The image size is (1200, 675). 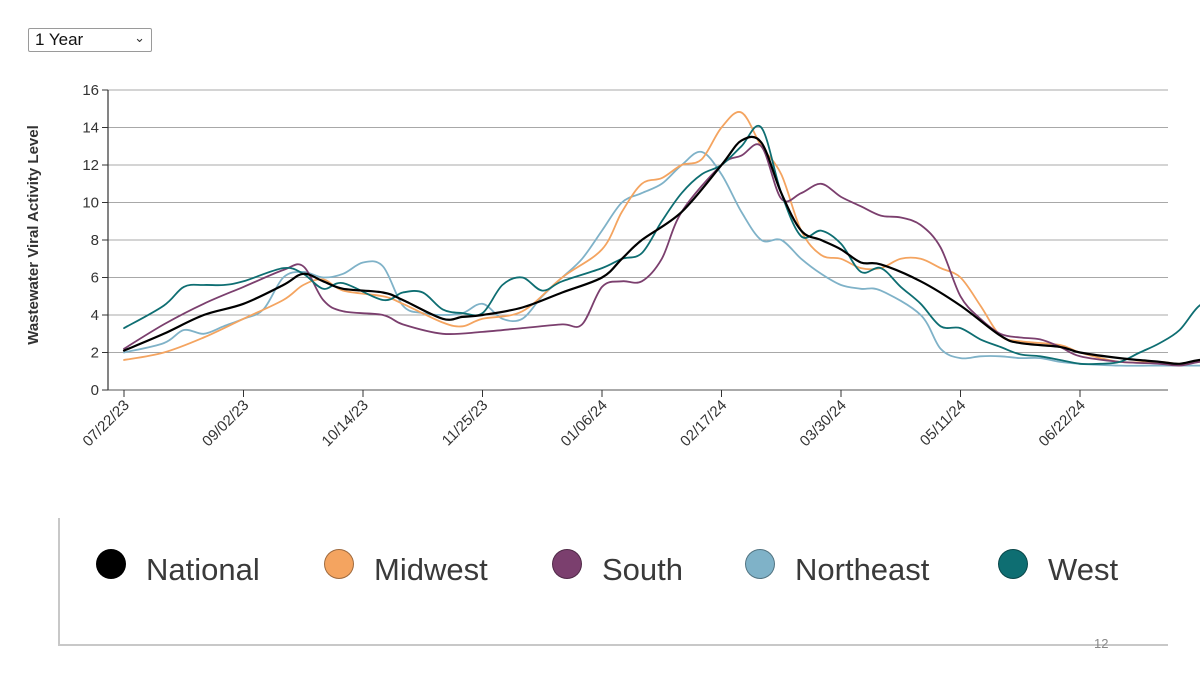 What do you see at coordinates (90, 40) in the screenshot?
I see `time-range-select: 1 Year ⌄` at bounding box center [90, 40].